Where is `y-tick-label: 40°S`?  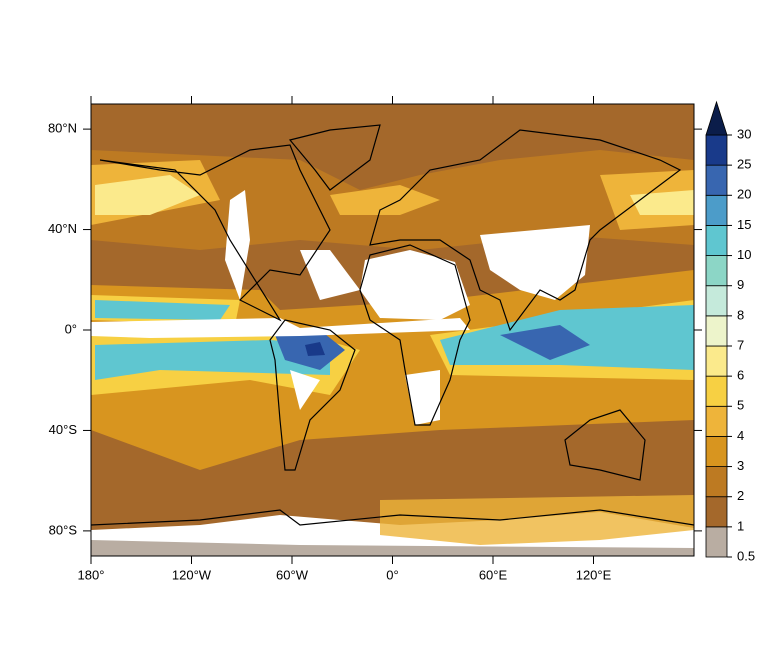 y-tick-label: 40°S is located at coordinates (63, 429).